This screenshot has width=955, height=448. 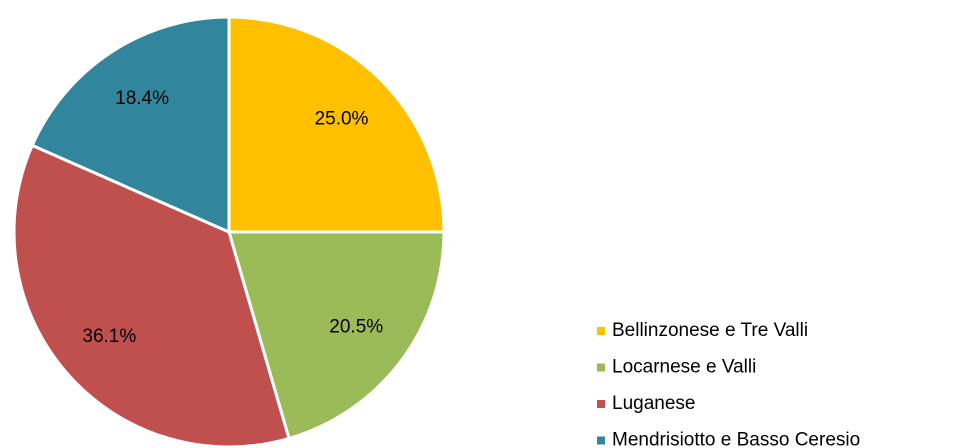 What do you see at coordinates (736, 439) in the screenshot?
I see `legend-label: Mendrisiotto e Basso Ceresio` at bounding box center [736, 439].